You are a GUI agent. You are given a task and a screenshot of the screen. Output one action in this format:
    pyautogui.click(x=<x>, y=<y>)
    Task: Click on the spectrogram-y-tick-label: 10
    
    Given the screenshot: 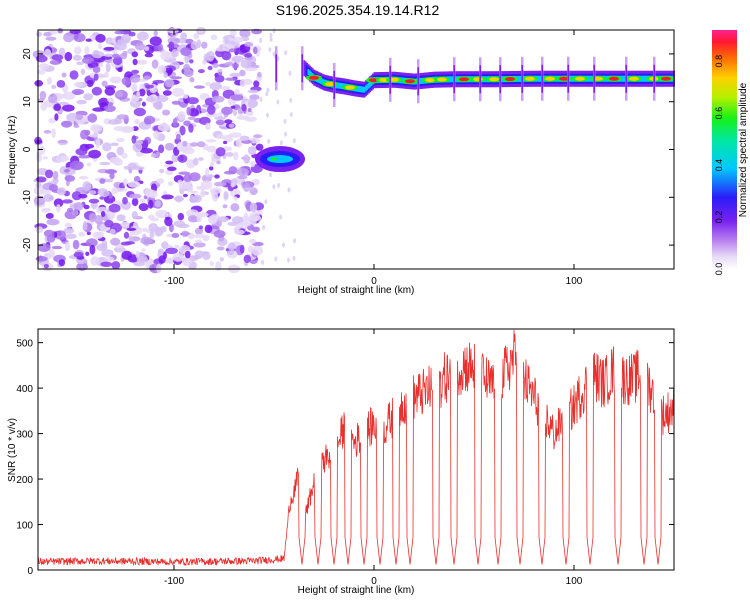 What is the action you would take?
    pyautogui.click(x=27, y=102)
    